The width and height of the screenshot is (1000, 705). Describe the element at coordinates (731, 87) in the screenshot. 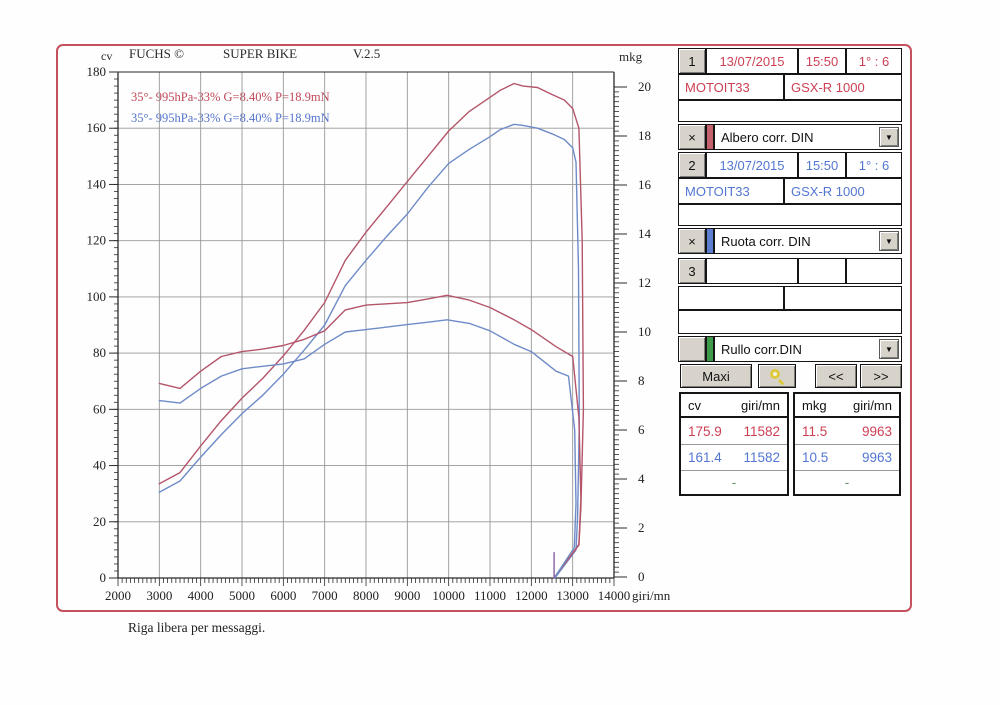

I see `run1-pilot-field: MOTOIT33` at that location.